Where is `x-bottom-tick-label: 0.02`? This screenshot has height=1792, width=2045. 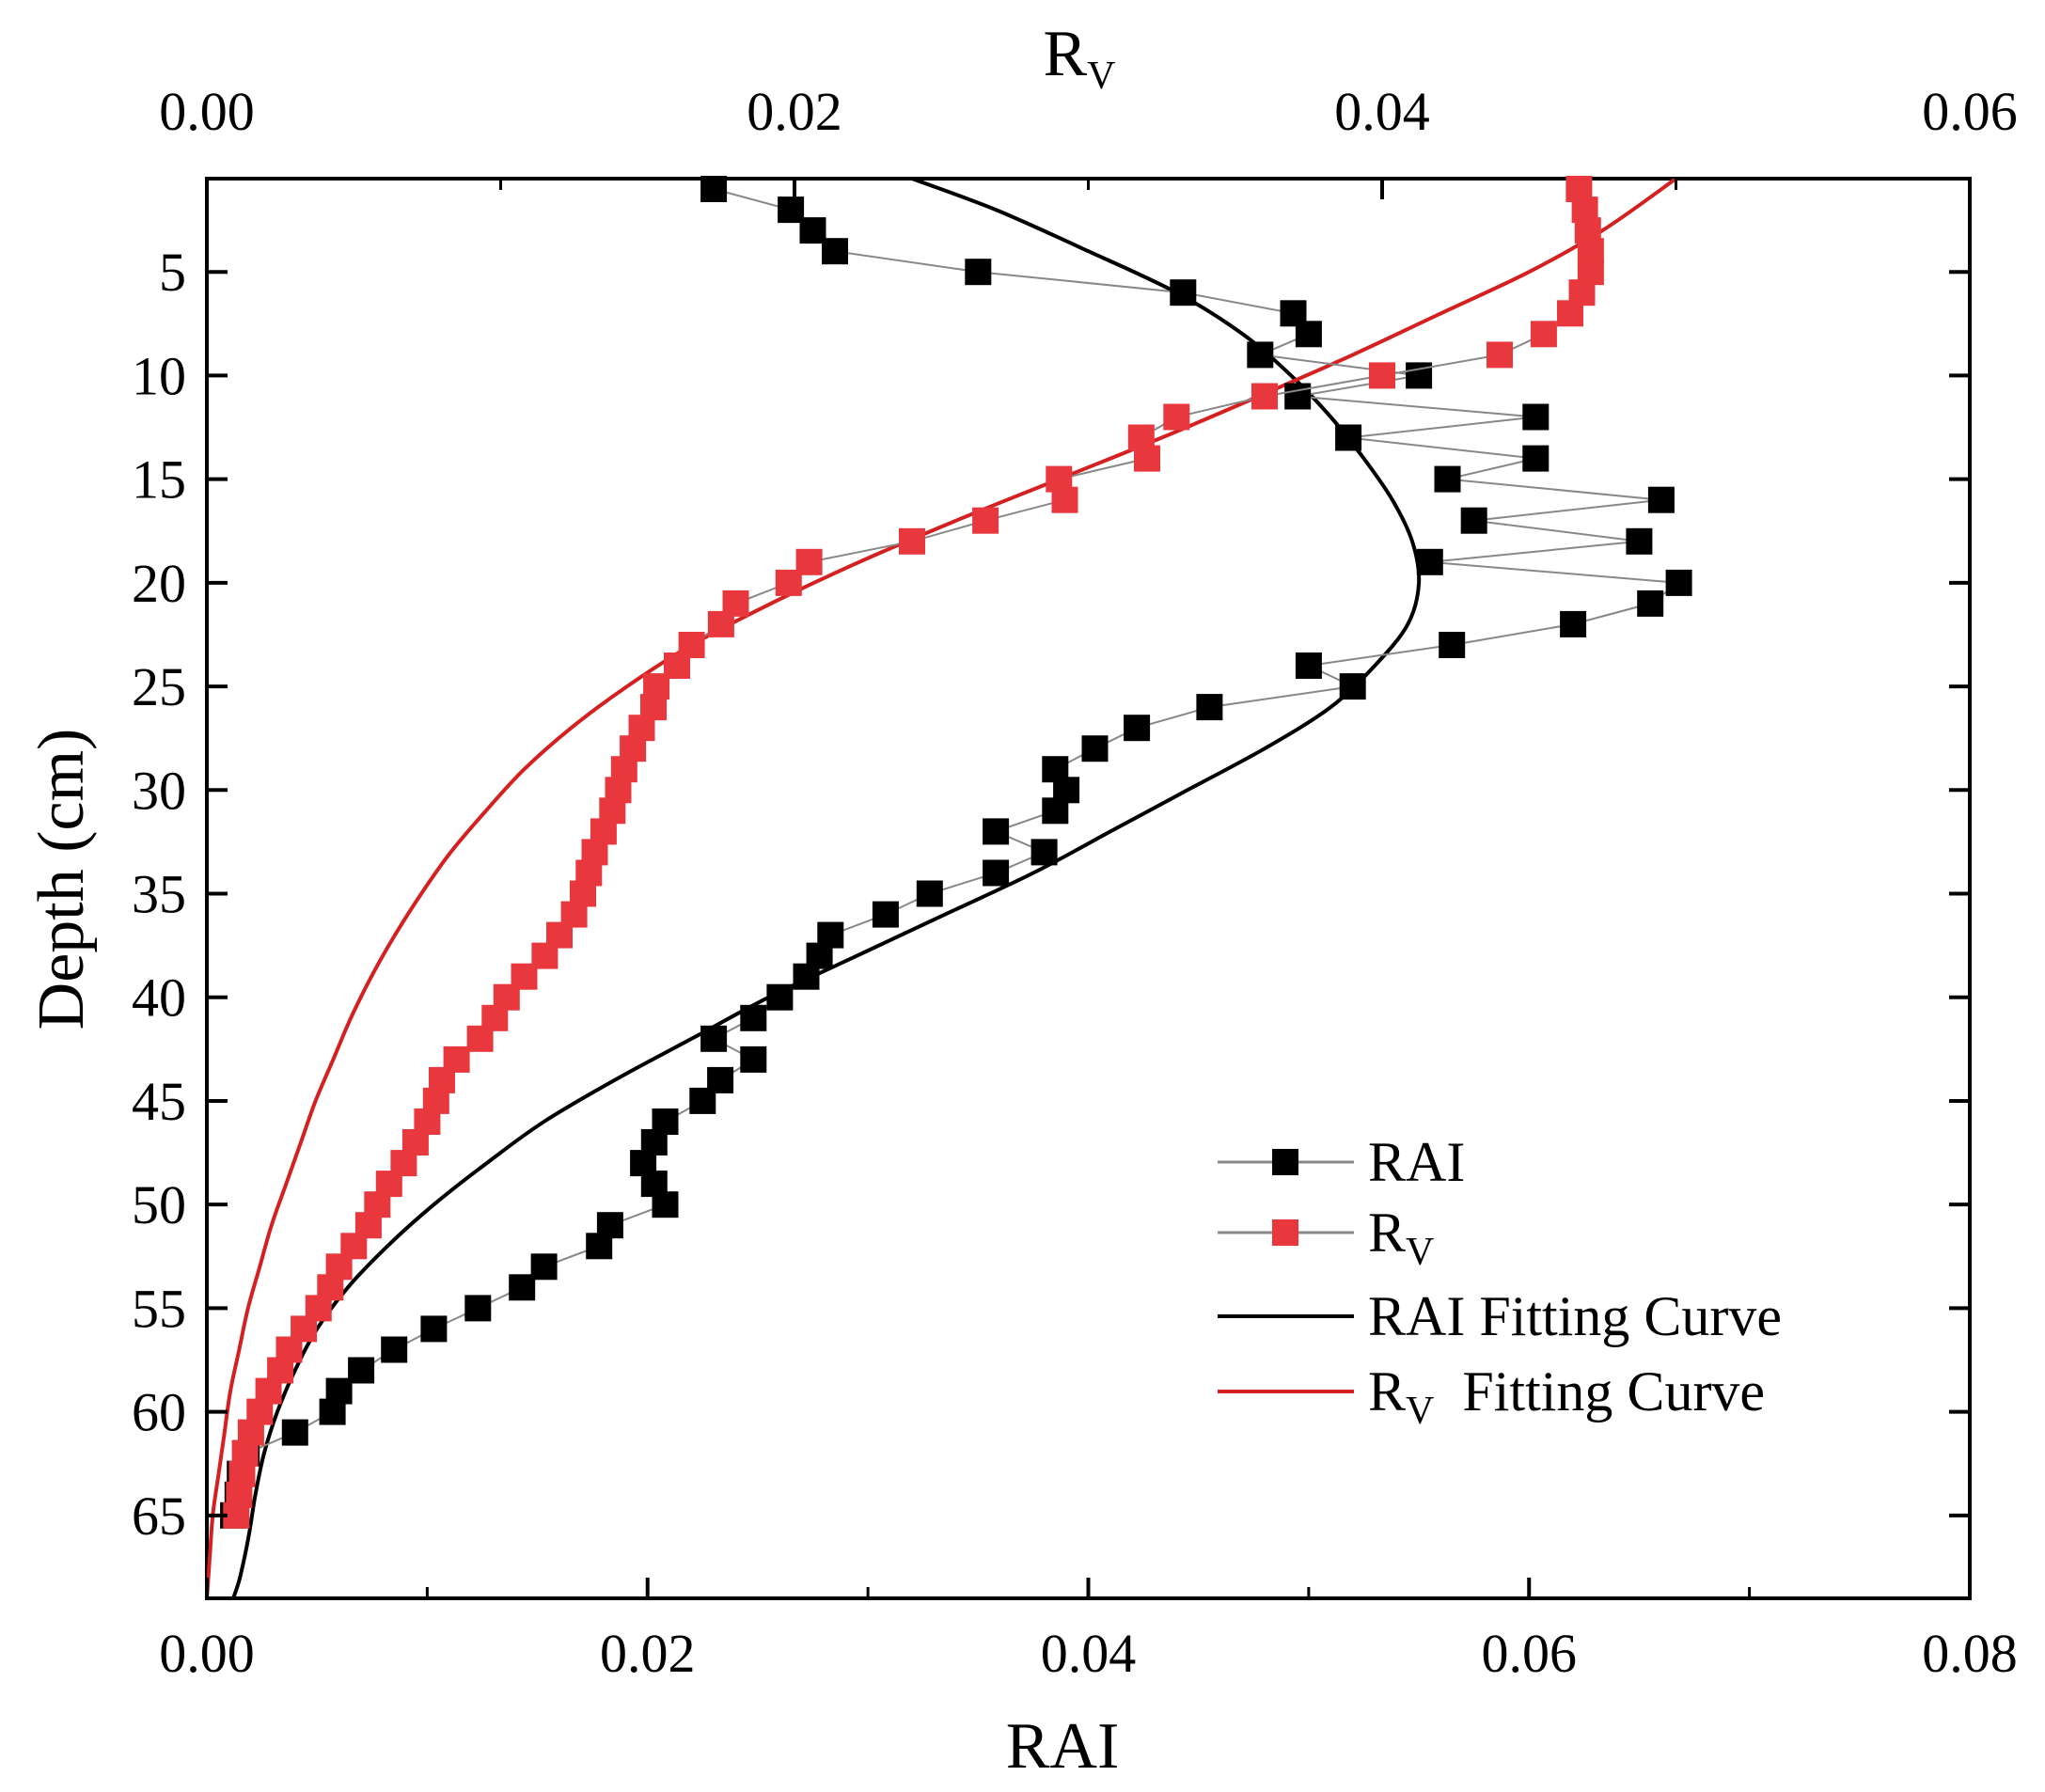 x-bottom-tick-label: 0.02 is located at coordinates (648, 1653).